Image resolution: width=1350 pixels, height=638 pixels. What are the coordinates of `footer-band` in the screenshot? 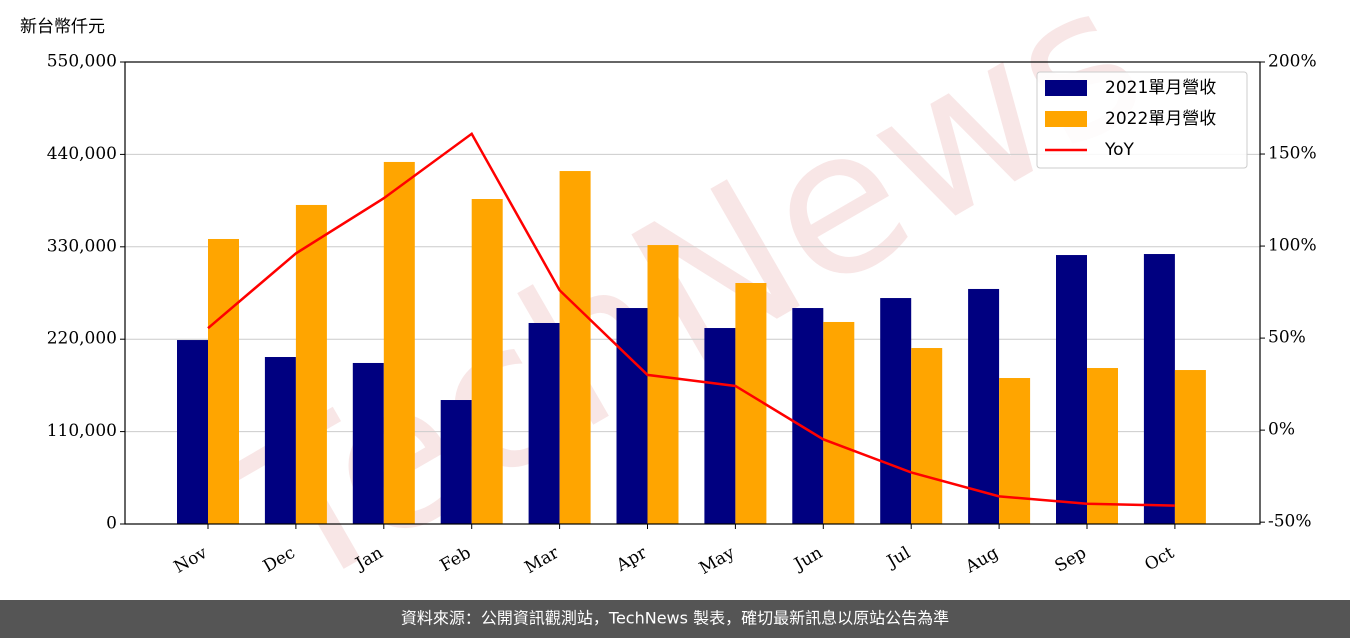 It's located at (675, 619).